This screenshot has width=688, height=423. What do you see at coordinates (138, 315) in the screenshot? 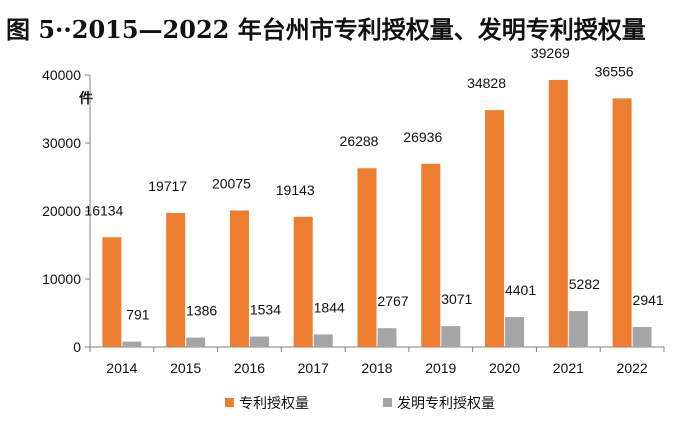
I see `data-label-series2-2014: 791` at bounding box center [138, 315].